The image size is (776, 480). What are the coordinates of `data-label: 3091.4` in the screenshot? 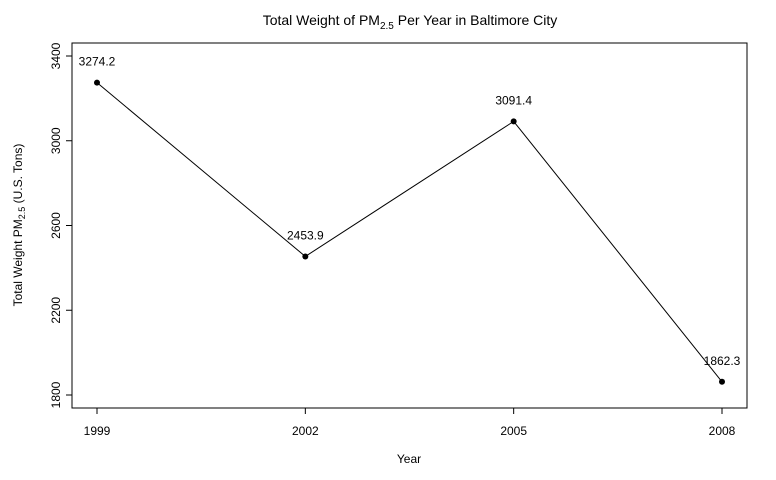 It's located at (513, 100).